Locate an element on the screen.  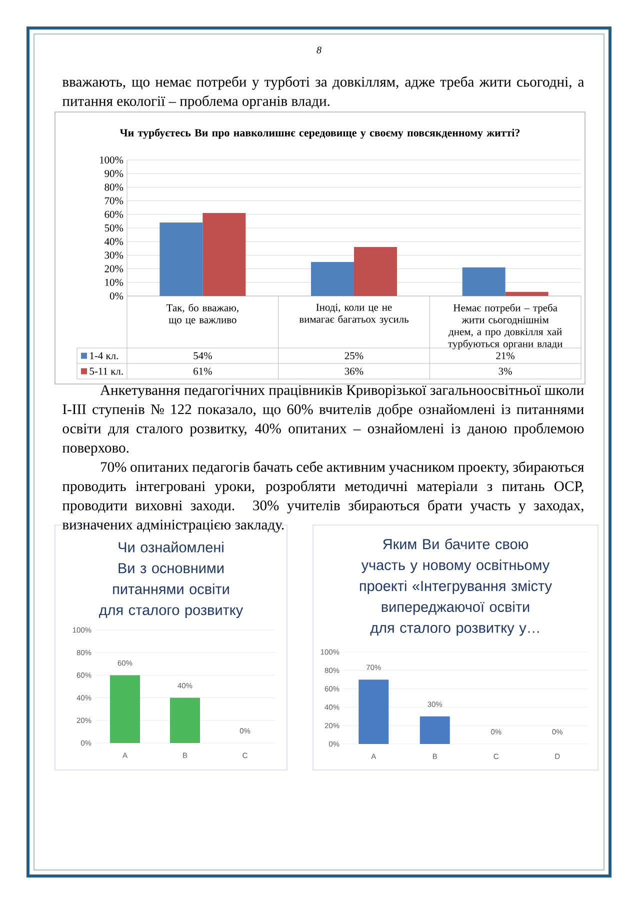
text: вважають, що немає потреби у турботі за довкіллям, адже треба жити сьогодні, а питання екології – проблема органів влади. is located at coordinates (323, 92).